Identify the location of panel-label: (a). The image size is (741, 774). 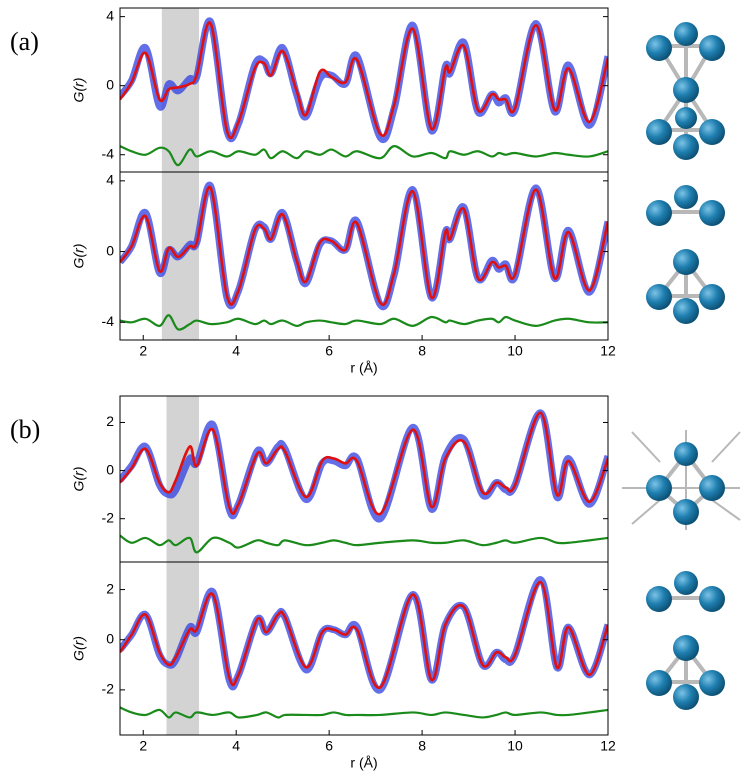
(24, 41).